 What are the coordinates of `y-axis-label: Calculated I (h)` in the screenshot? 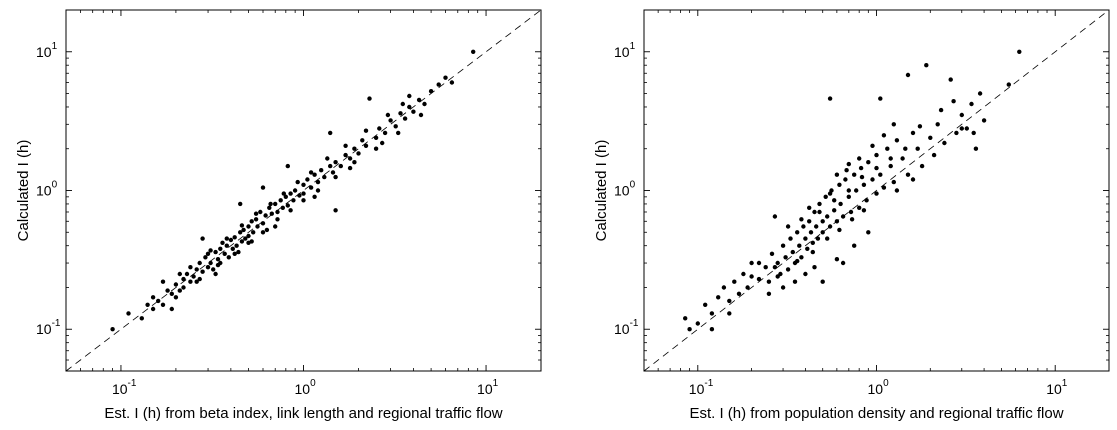 It's located at (601, 191).